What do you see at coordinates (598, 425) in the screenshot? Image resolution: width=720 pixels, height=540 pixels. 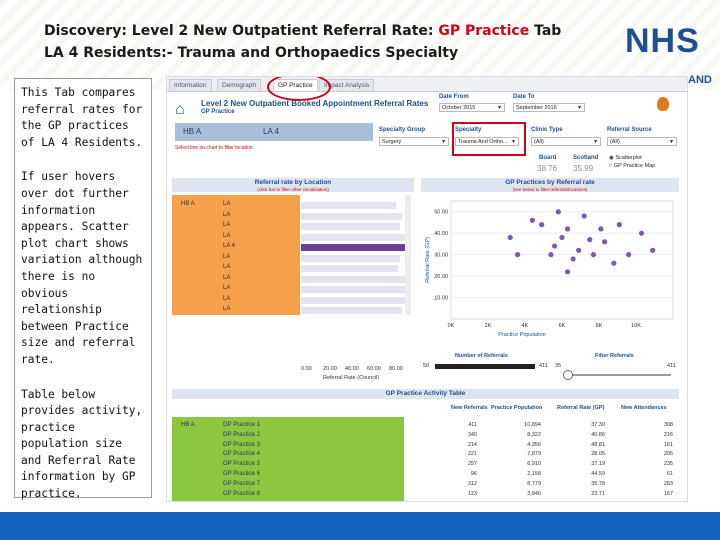 I see `table-cell-rate: 37.30` at bounding box center [598, 425].